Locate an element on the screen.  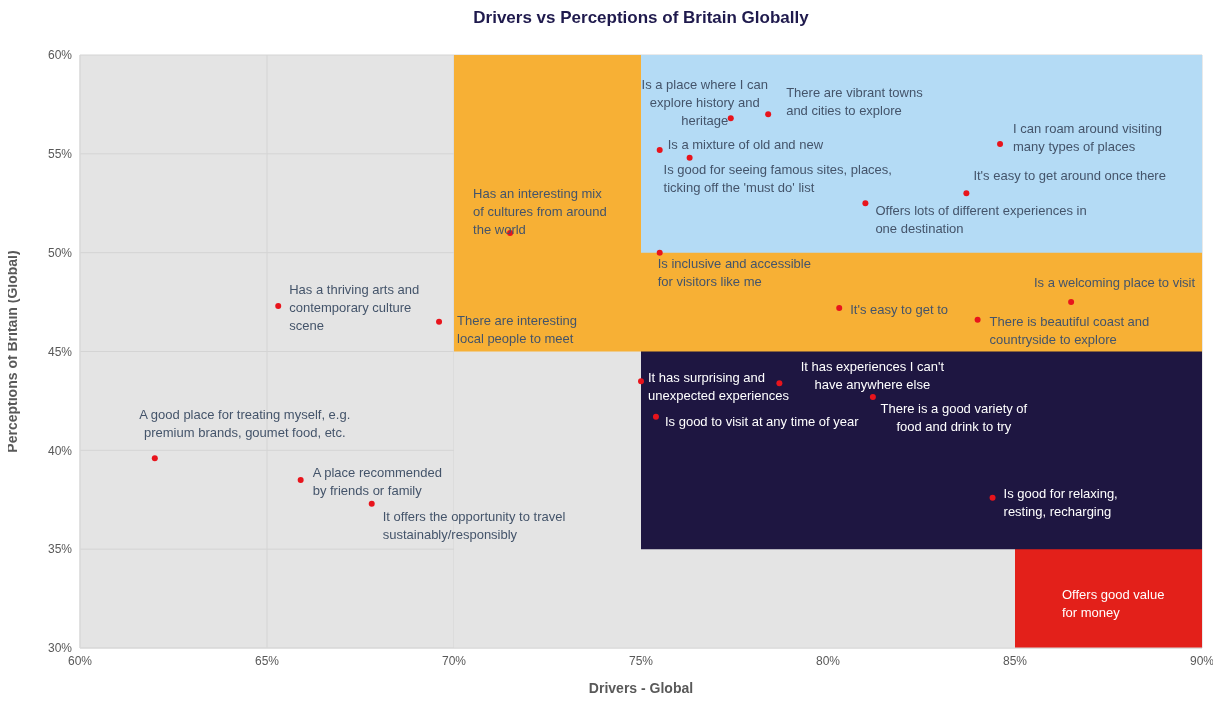
data-label: A good place for treating myself, e.g. premium brands, goumet food, etc. is located at coordinates (245, 423).